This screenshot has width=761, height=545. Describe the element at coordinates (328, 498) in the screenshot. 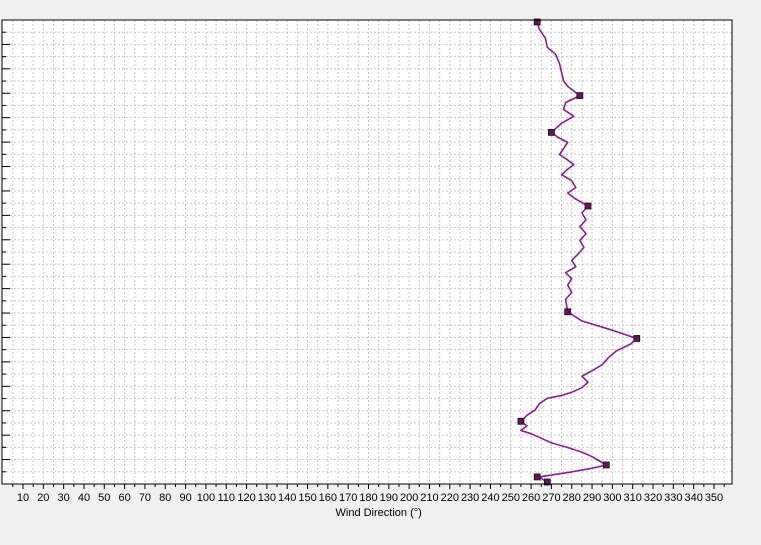

I see `x-tick-label: 160` at that location.